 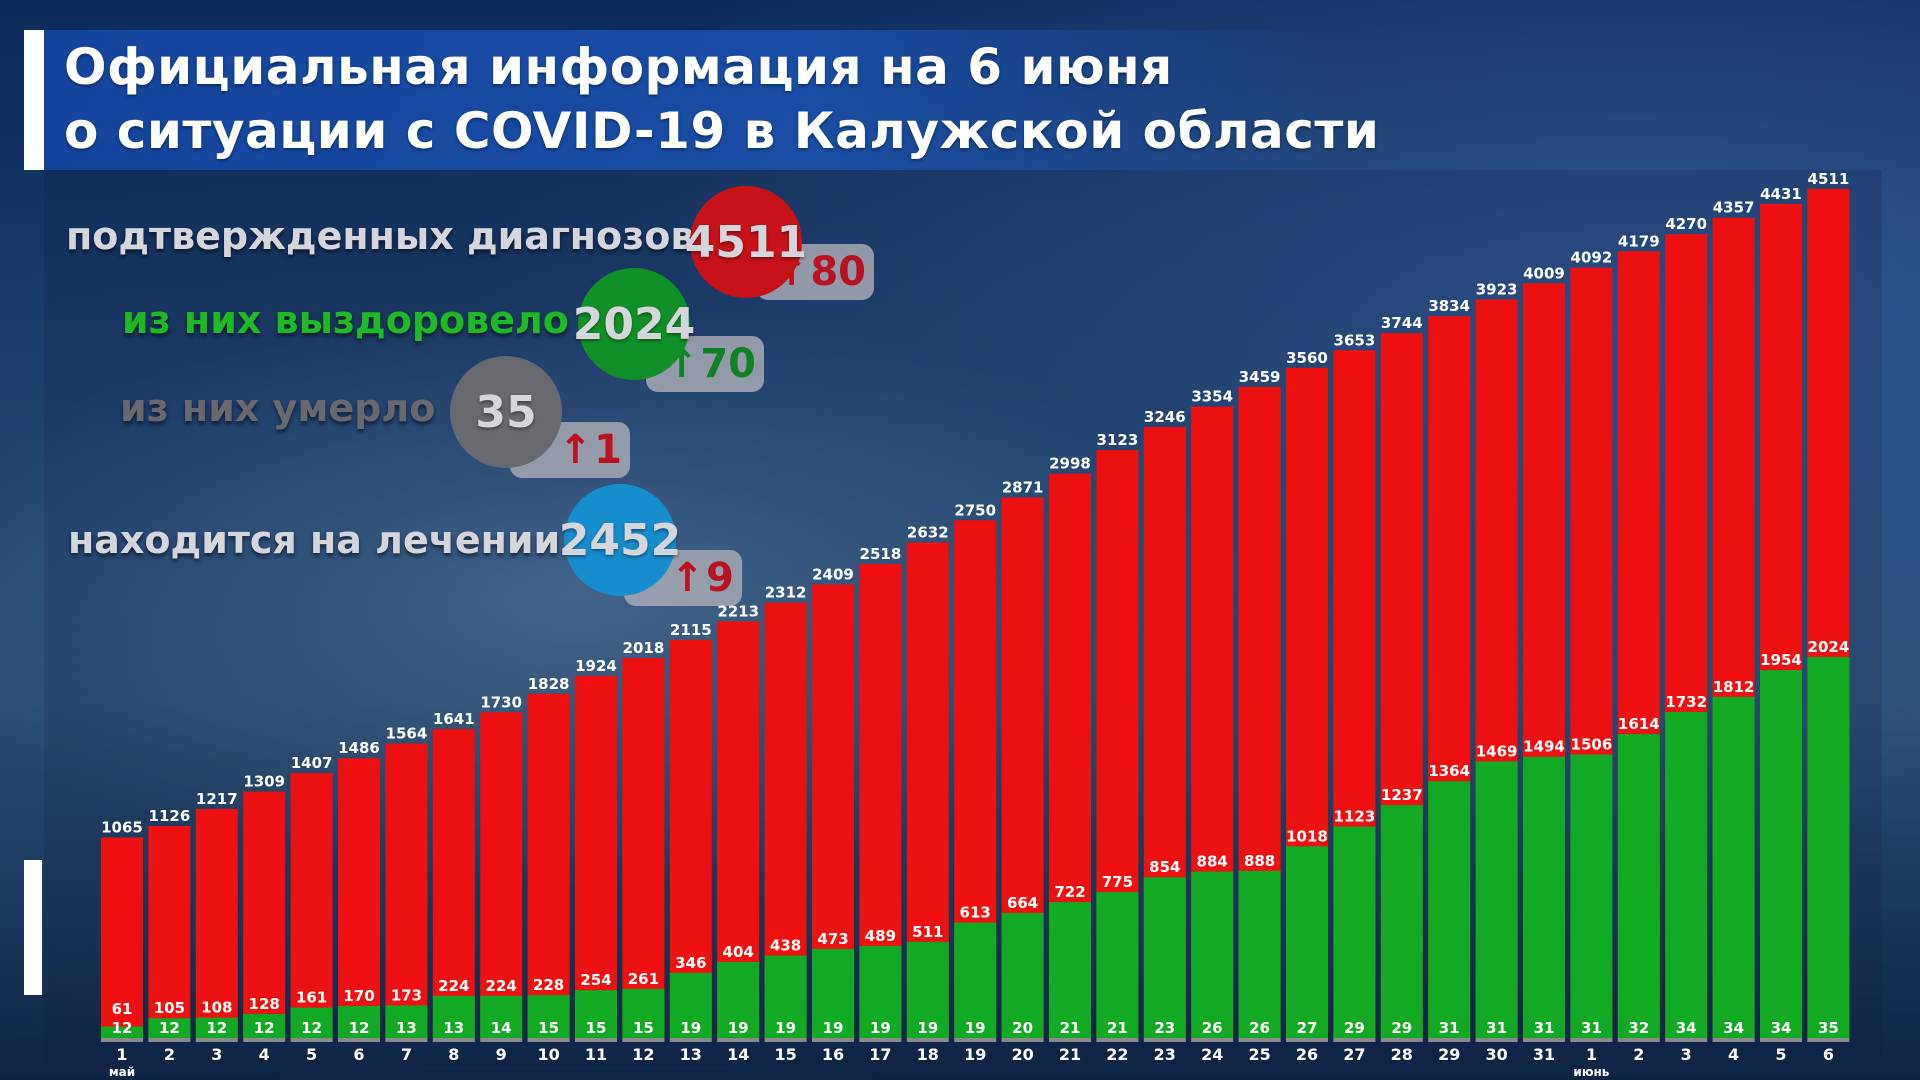 I want to click on x-tick-label: 14, so click(x=738, y=1054).